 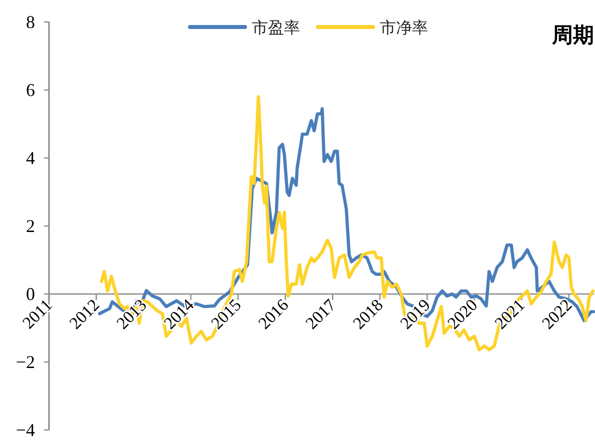 What do you see at coordinates (25, 362) in the screenshot?
I see `y-tick-label: −2` at bounding box center [25, 362].